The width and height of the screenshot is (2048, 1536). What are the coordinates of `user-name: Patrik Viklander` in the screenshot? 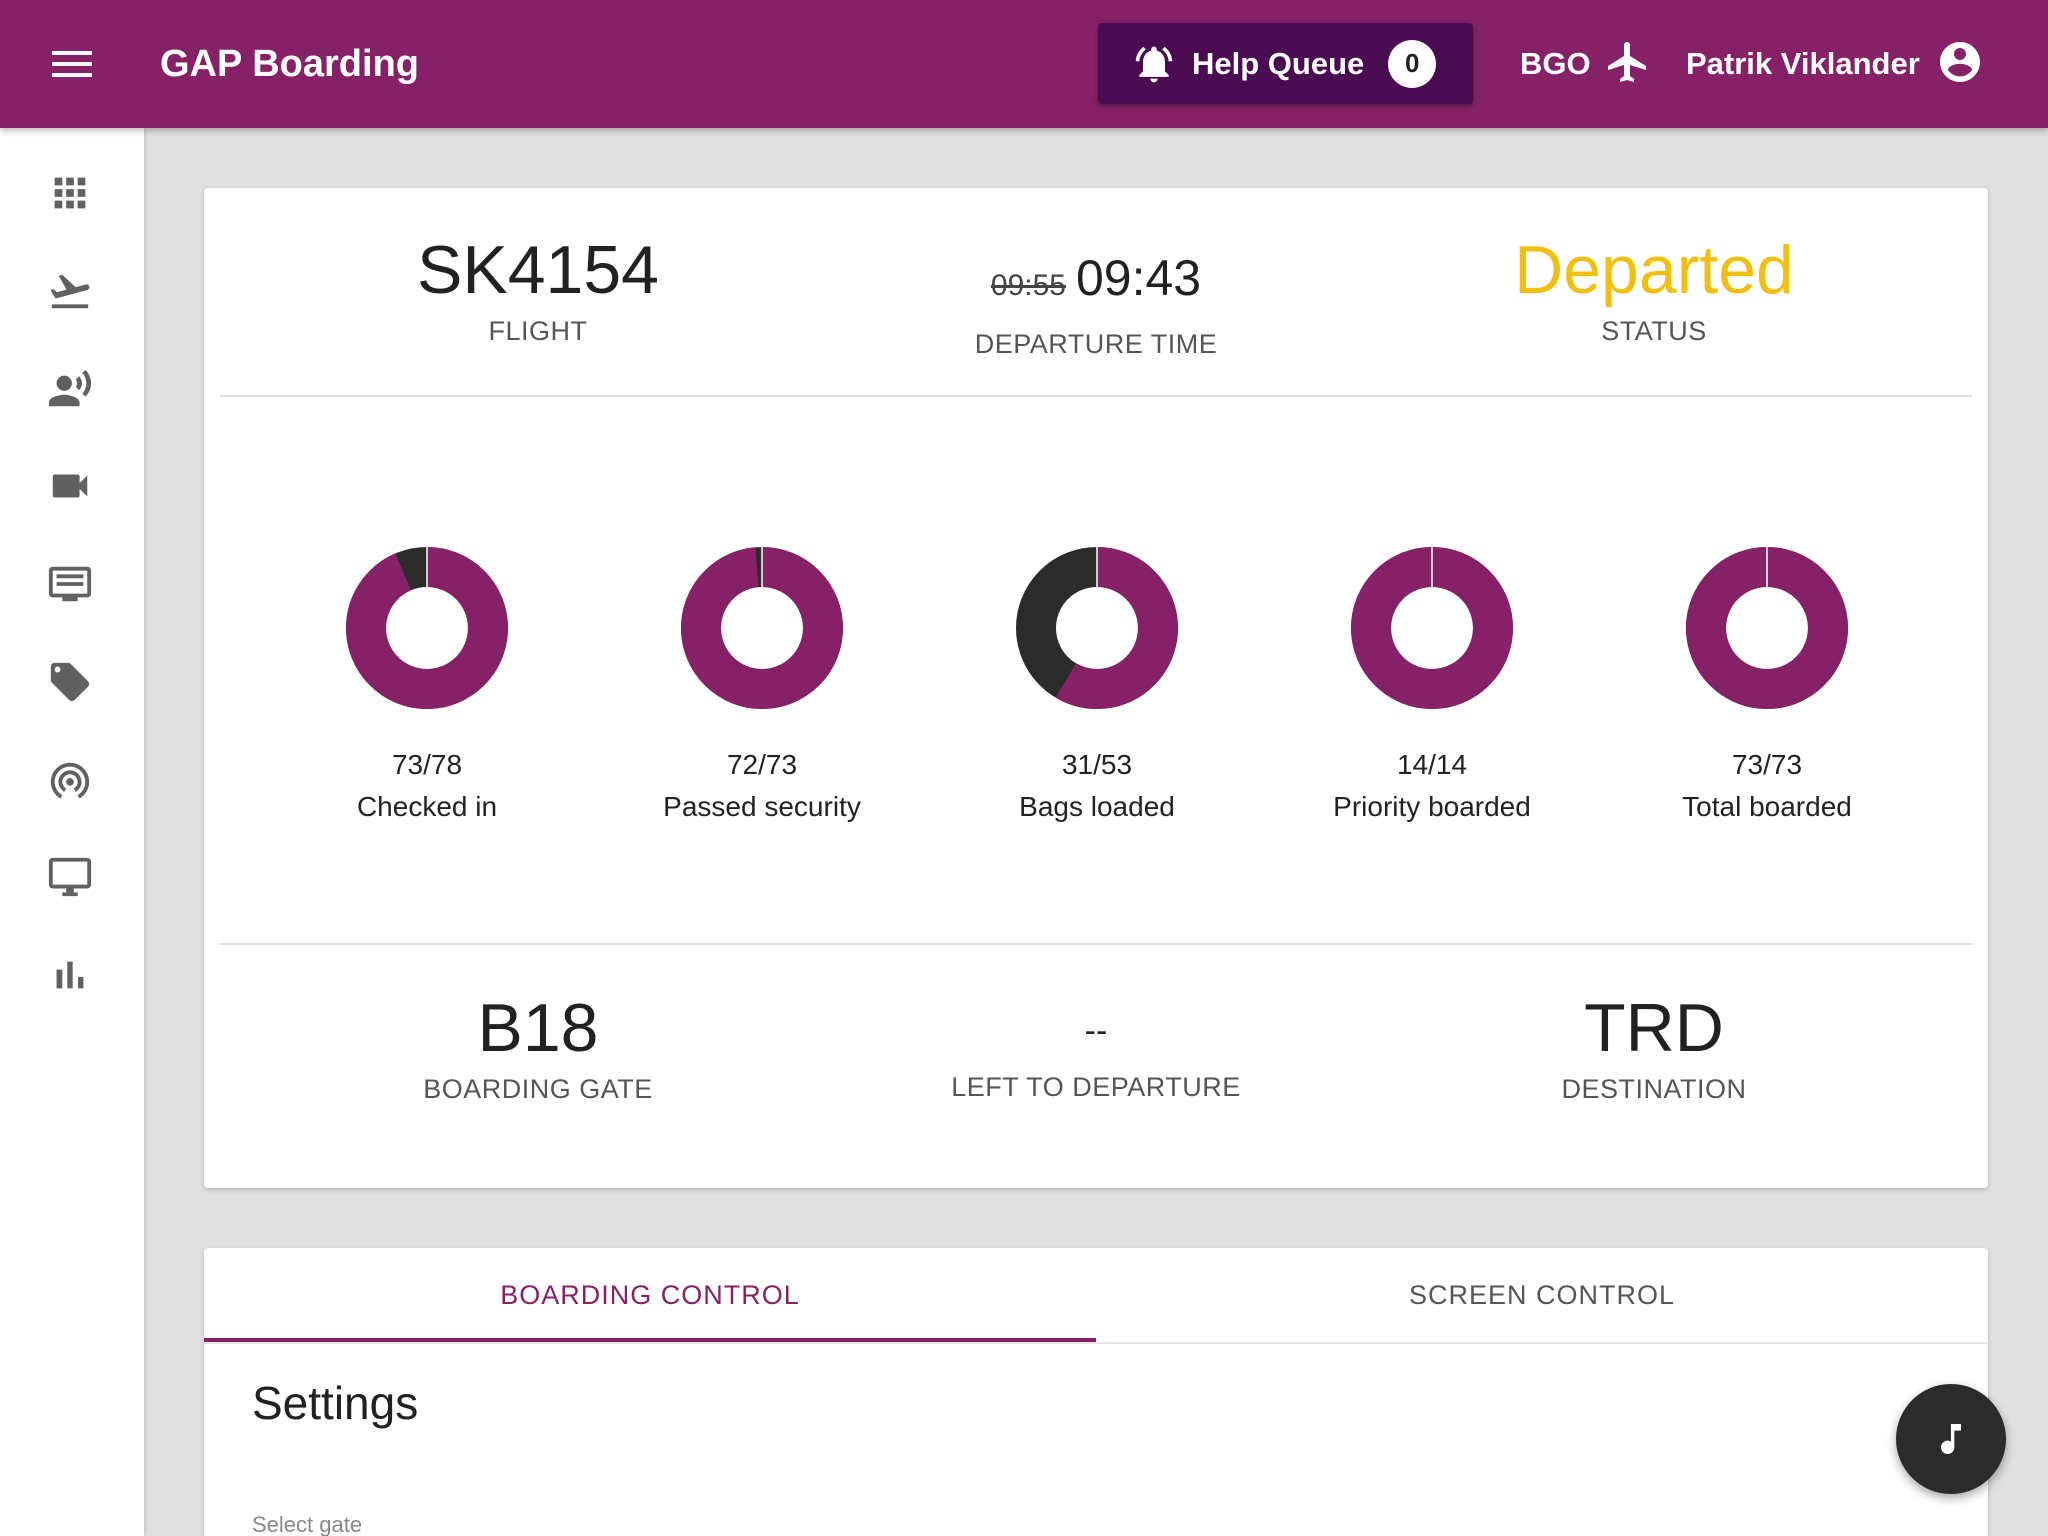 It's located at (1803, 63).